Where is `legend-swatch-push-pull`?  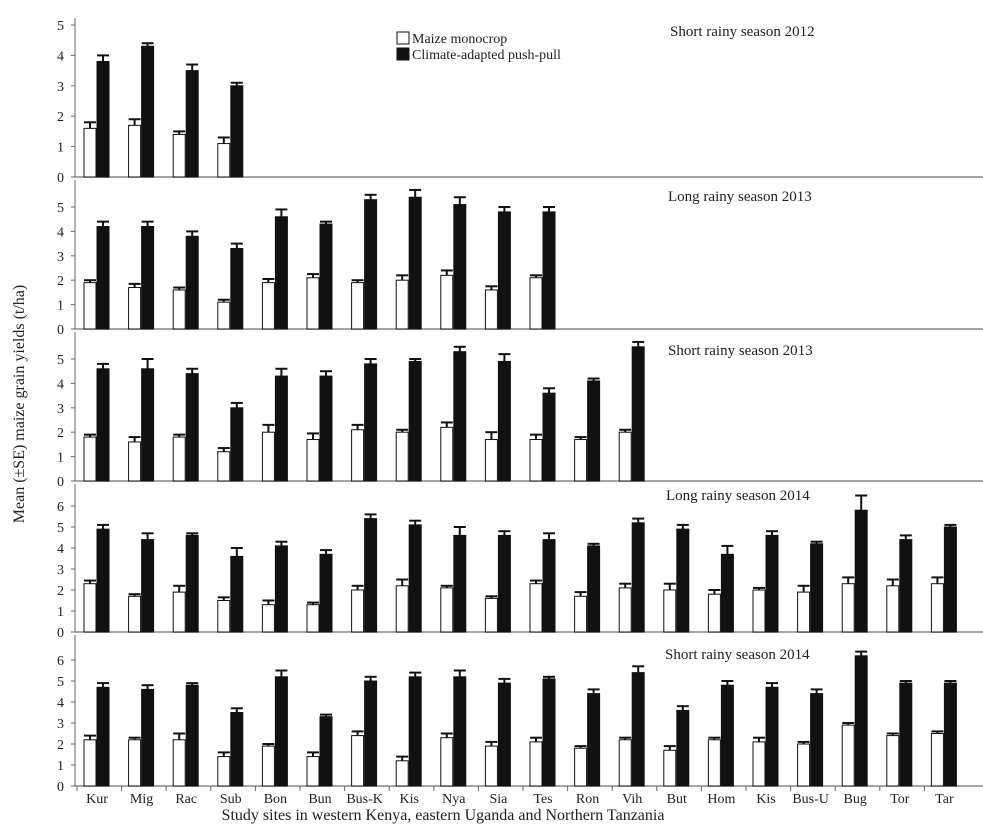 legend-swatch-push-pull is located at coordinates (403, 54).